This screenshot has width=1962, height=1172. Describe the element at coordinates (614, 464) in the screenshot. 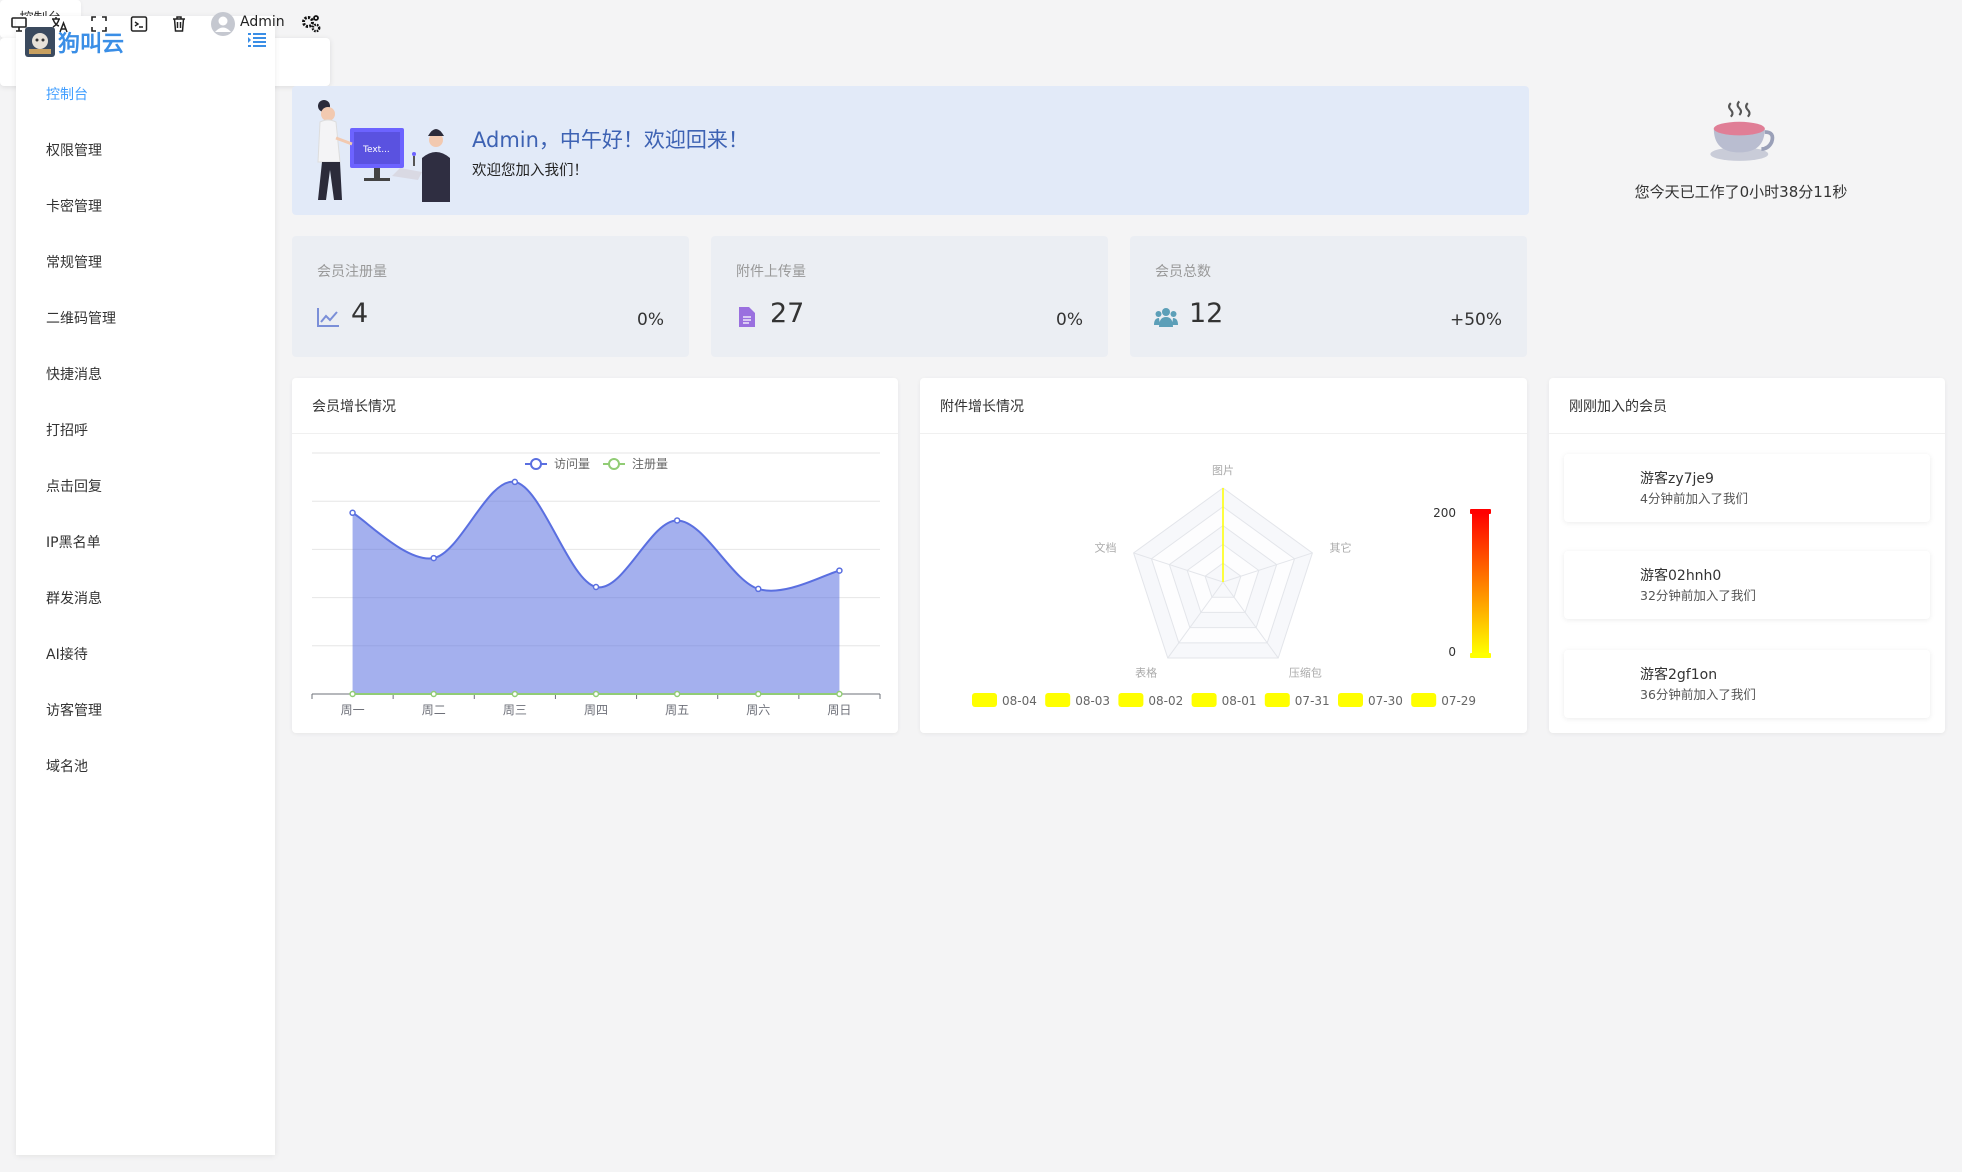

I see `legend-symbol` at that location.